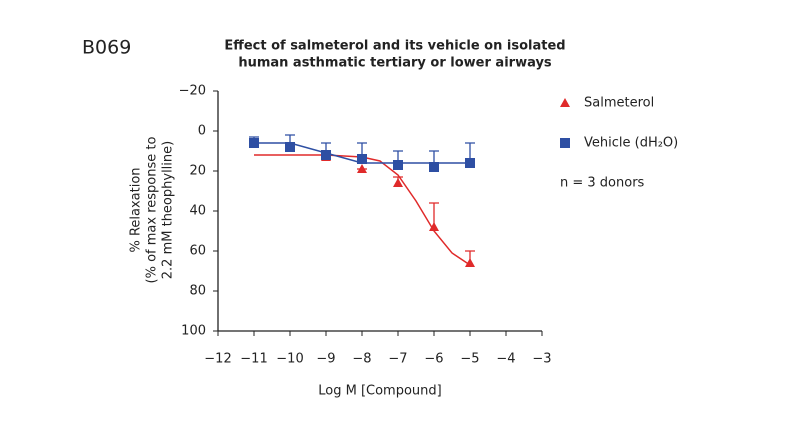 This screenshot has width=800, height=444. I want to click on y-axis-label-line: 2.2 mM theophylline), so click(168, 210).